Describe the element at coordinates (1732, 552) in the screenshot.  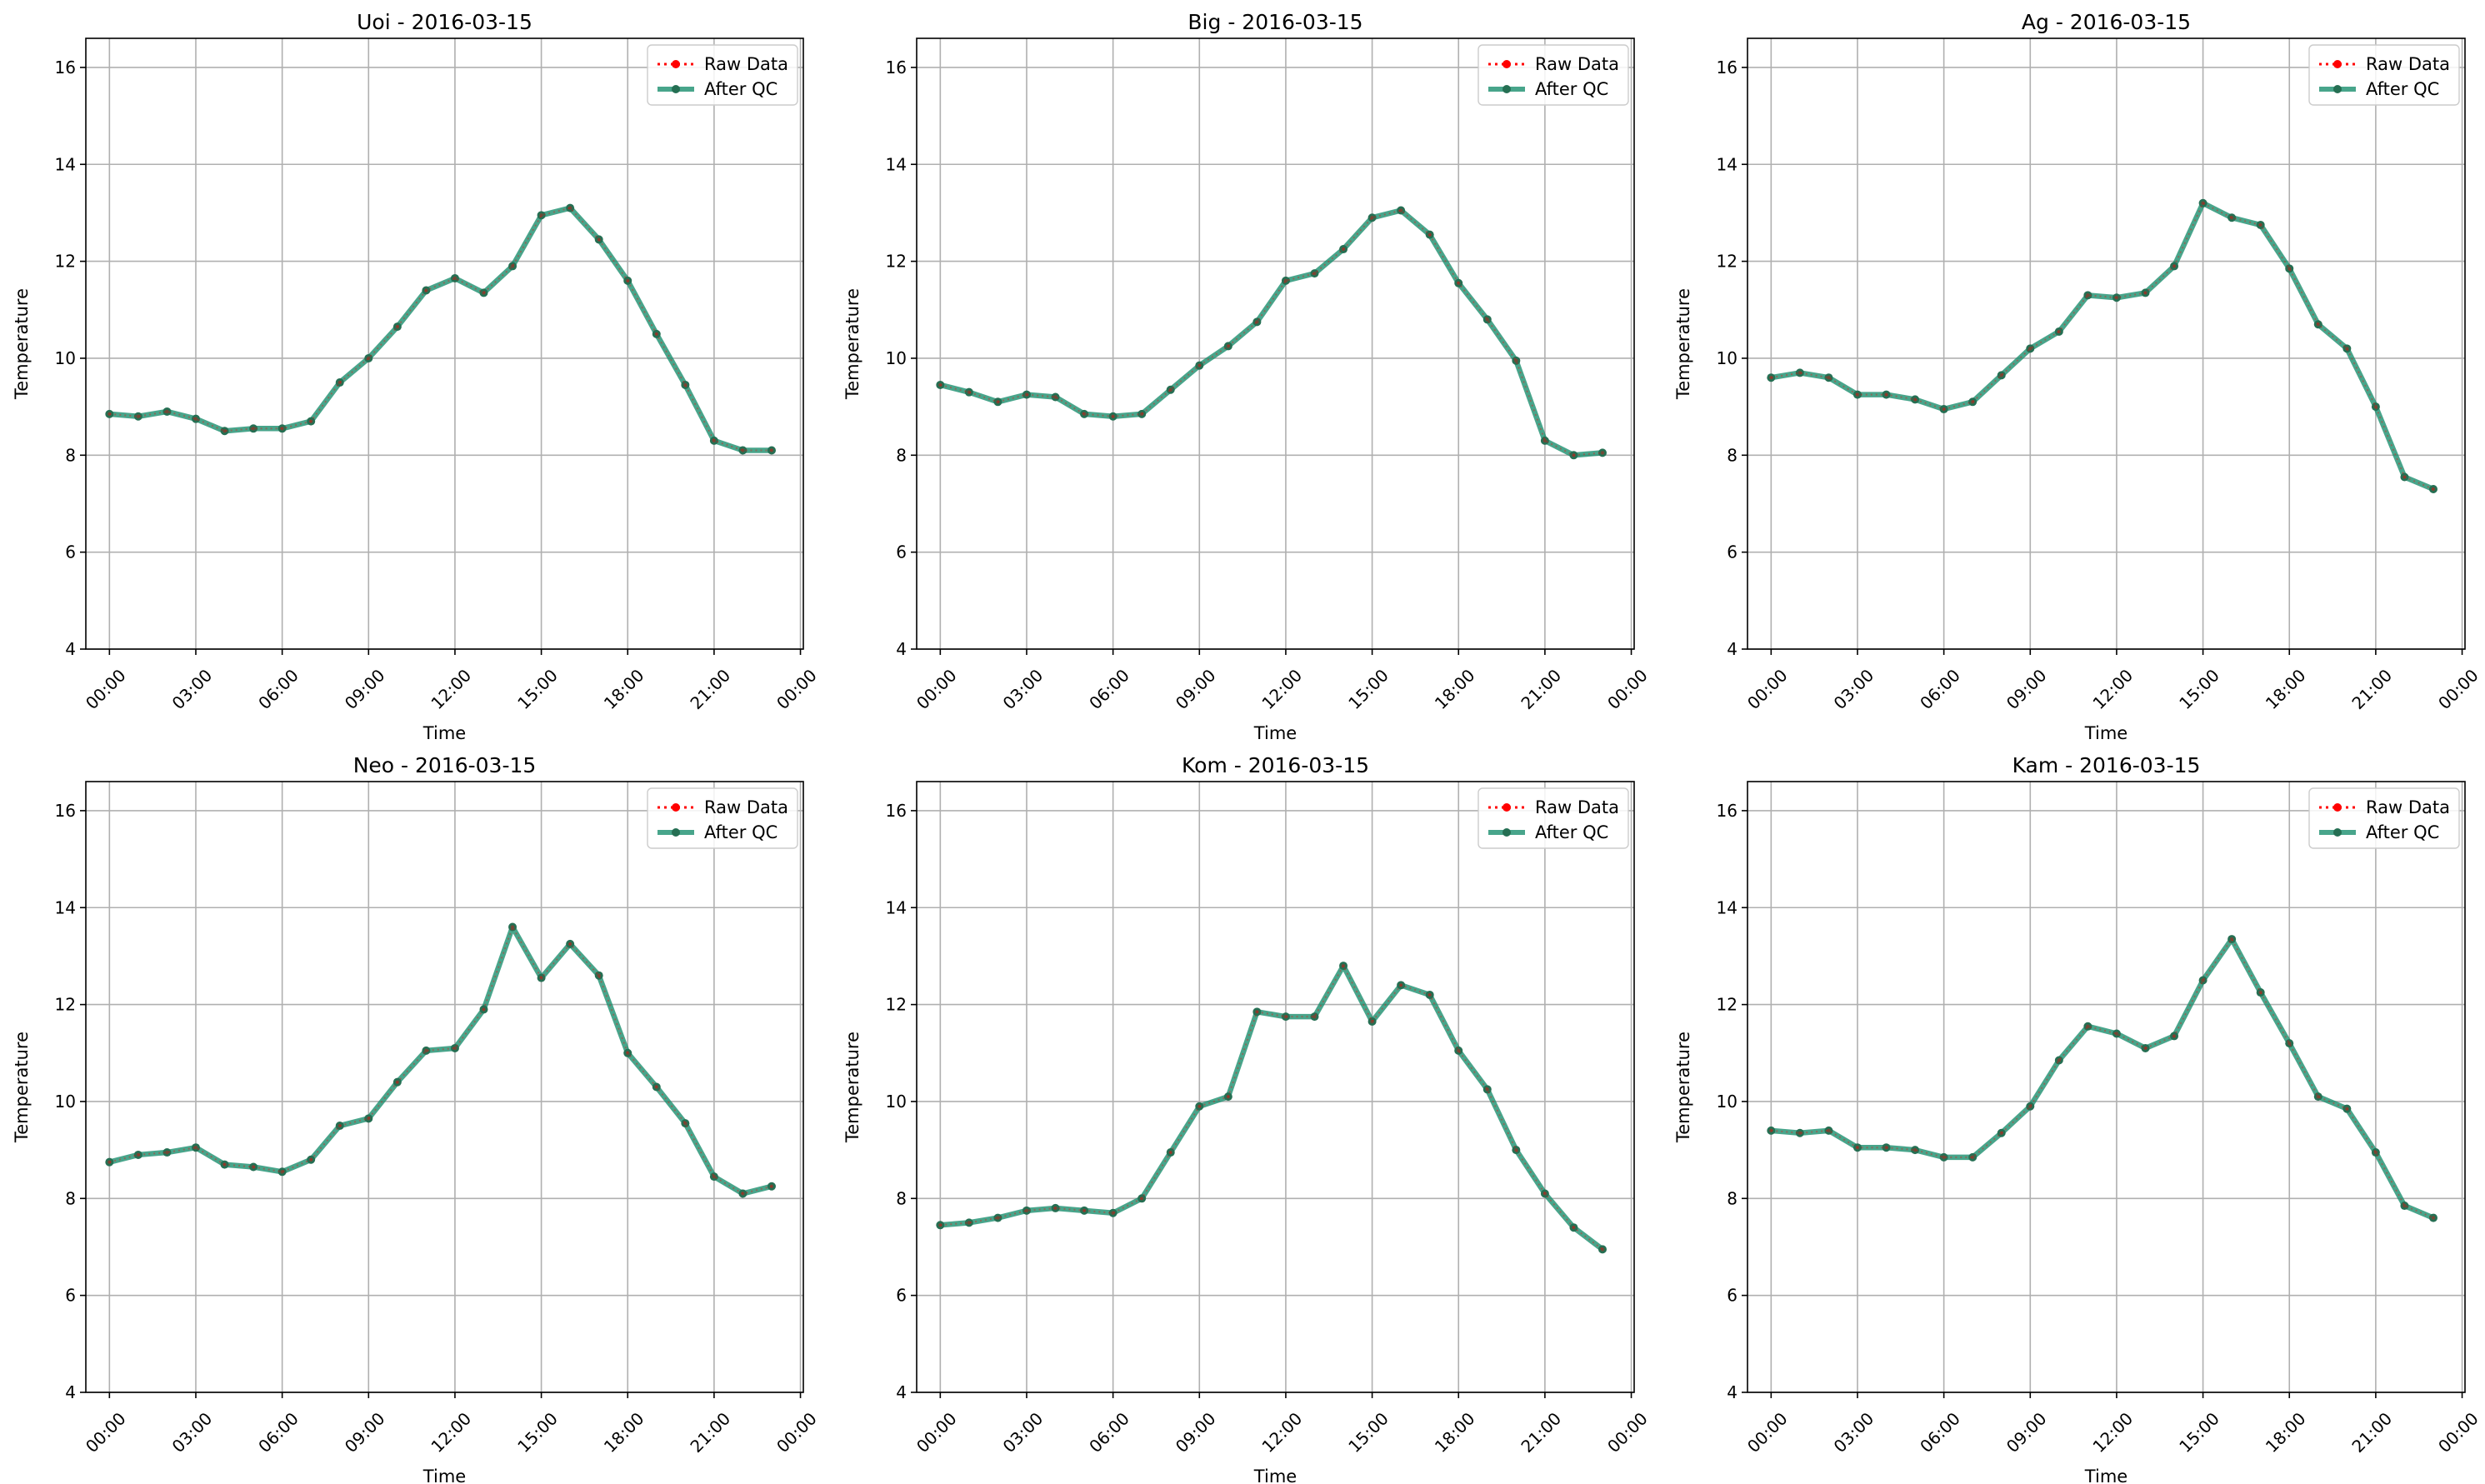
I see `y-tick-label: 6` at that location.